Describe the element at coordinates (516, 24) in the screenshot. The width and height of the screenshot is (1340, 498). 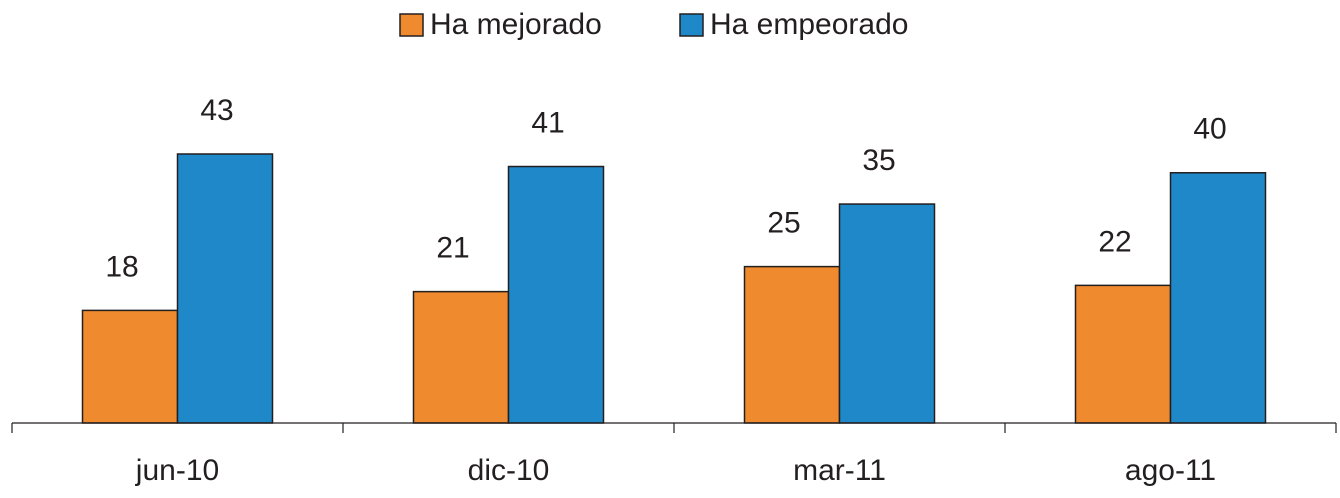
I see `legend-label: Ha mejorado` at that location.